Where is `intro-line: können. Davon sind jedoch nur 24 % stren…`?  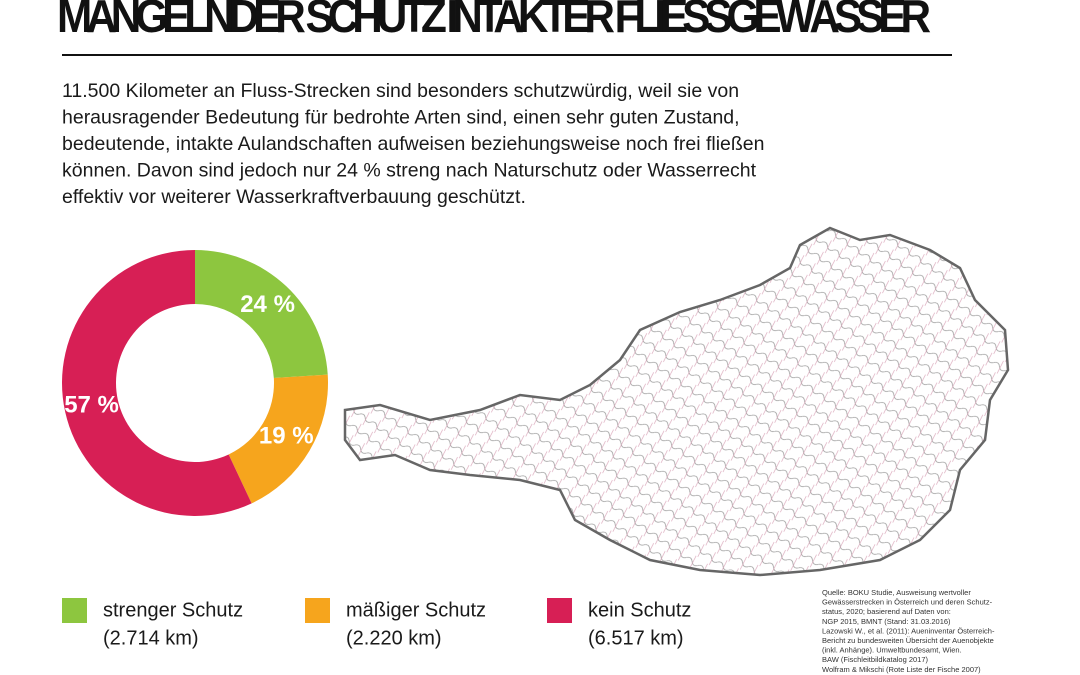 intro-line: können. Davon sind jedoch nur 24 % stren… is located at coordinates (409, 171).